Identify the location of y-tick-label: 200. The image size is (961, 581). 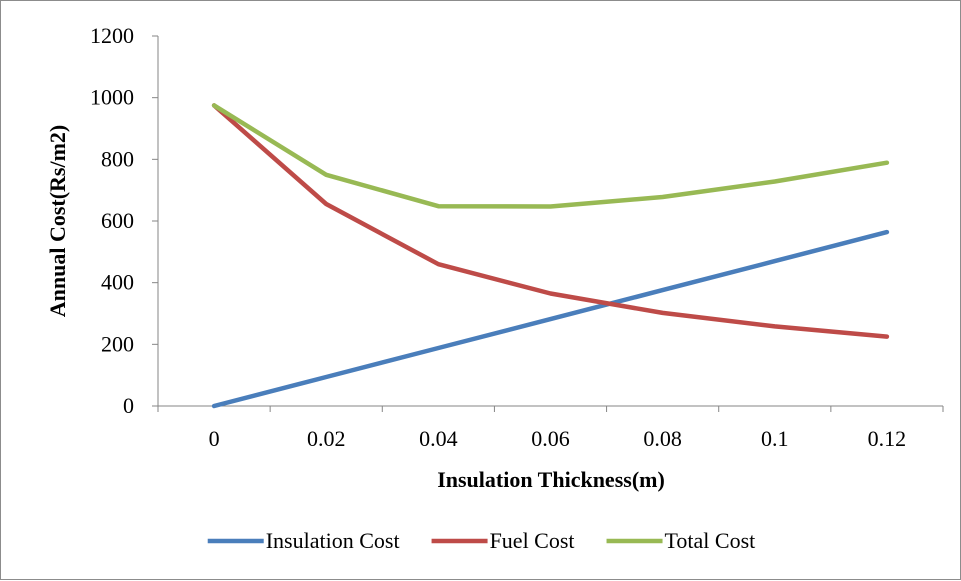
(117, 343).